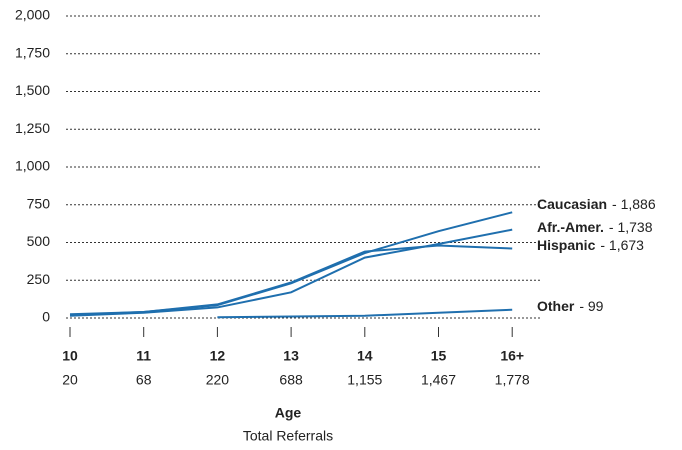 This screenshot has height=450, width=682. What do you see at coordinates (218, 380) in the screenshot?
I see `category-total: 220` at bounding box center [218, 380].